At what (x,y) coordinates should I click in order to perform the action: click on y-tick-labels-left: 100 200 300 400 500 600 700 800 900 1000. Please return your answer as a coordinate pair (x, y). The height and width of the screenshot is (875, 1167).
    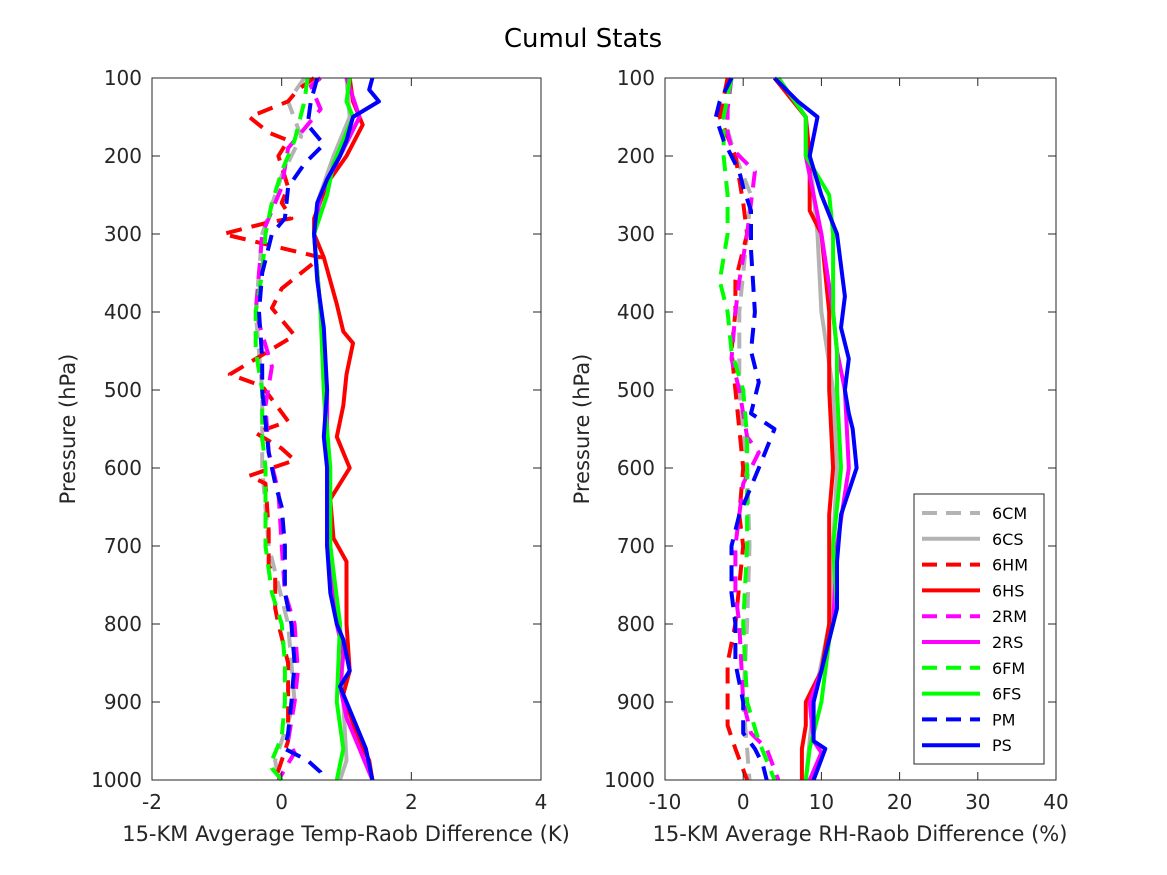
    Looking at the image, I should click on (116, 429).